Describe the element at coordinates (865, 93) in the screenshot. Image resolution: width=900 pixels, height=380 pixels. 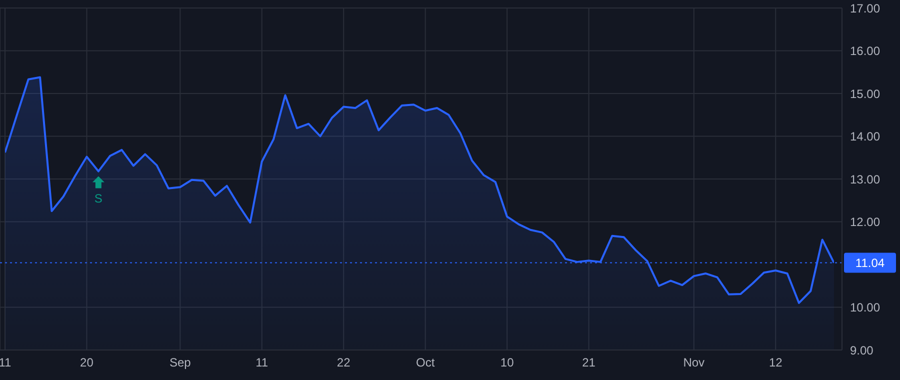
I see `y-tick-label: 15.00` at that location.